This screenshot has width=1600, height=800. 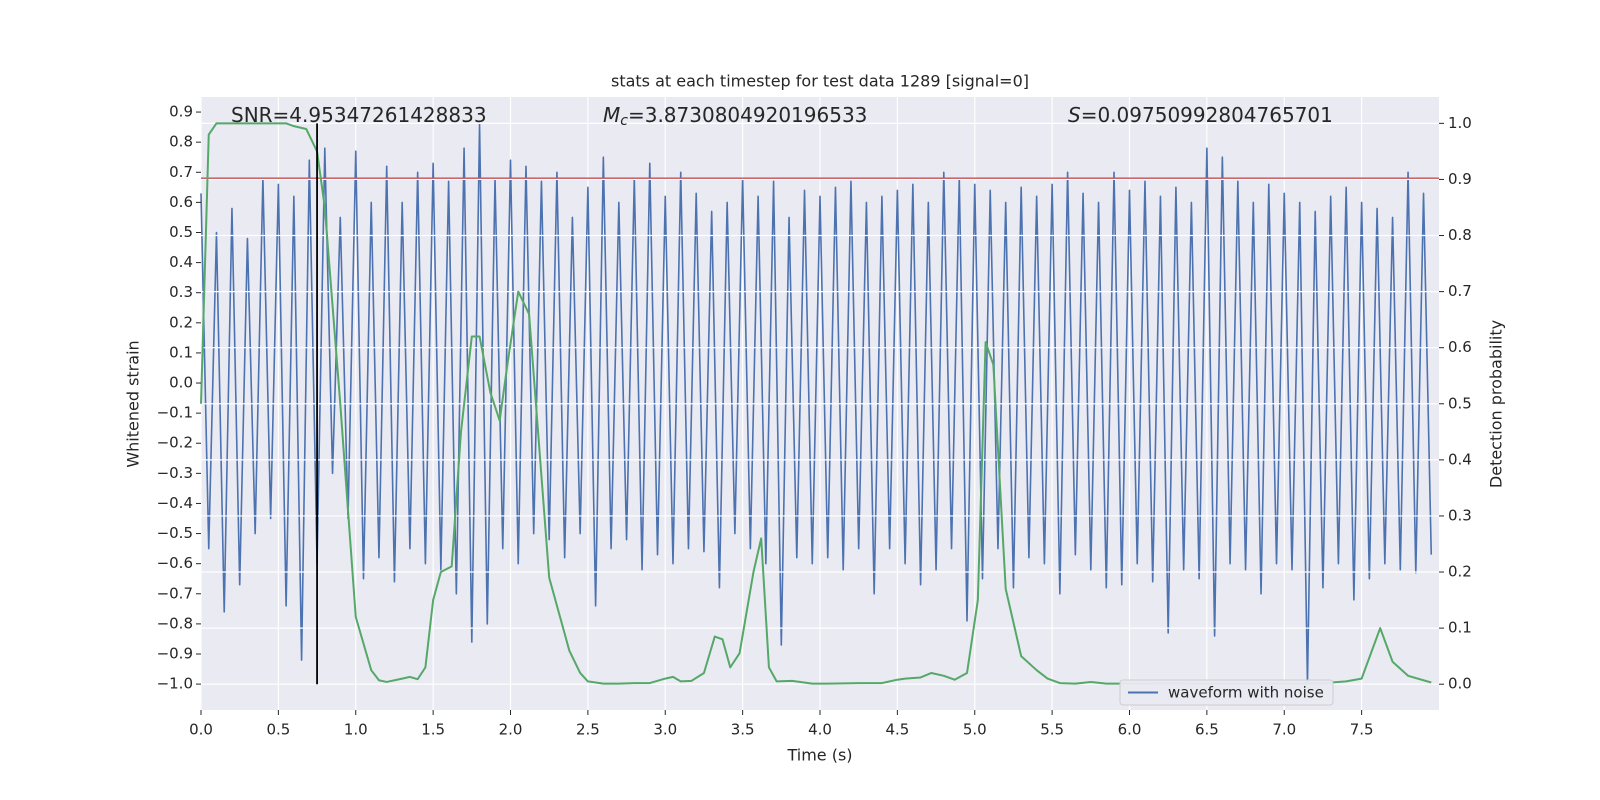 I want to click on y2-tick-label: 0.7, so click(x=1460, y=291).